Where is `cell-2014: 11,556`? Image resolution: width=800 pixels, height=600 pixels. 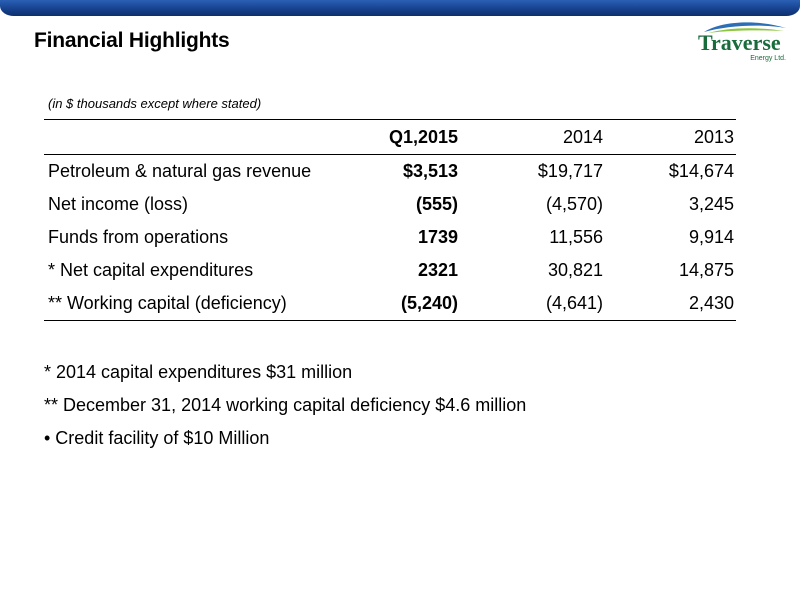 cell-2014: 11,556 is located at coordinates (576, 237).